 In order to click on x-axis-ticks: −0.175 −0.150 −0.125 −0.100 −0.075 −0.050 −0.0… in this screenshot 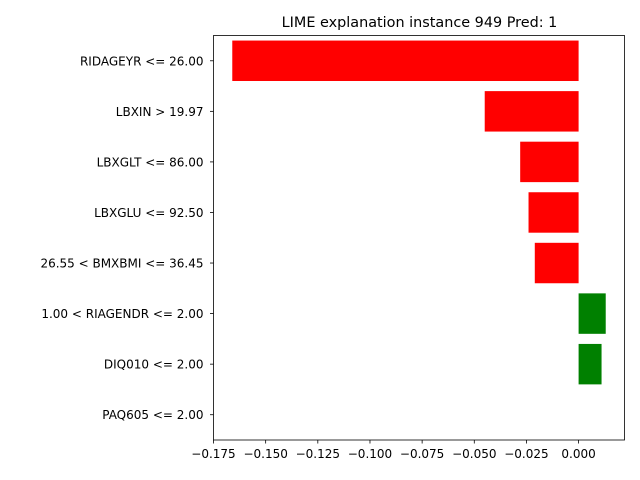, I will do `click(393, 450)`.